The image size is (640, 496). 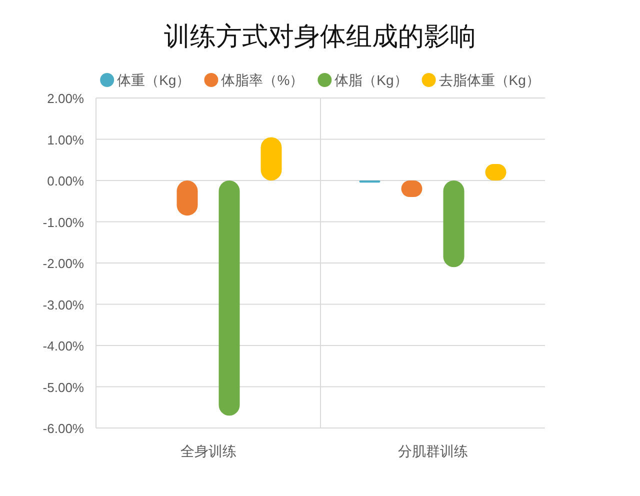 What do you see at coordinates (489, 80) in the screenshot?
I see `legend-label: 去脂体重（Kg）` at bounding box center [489, 80].